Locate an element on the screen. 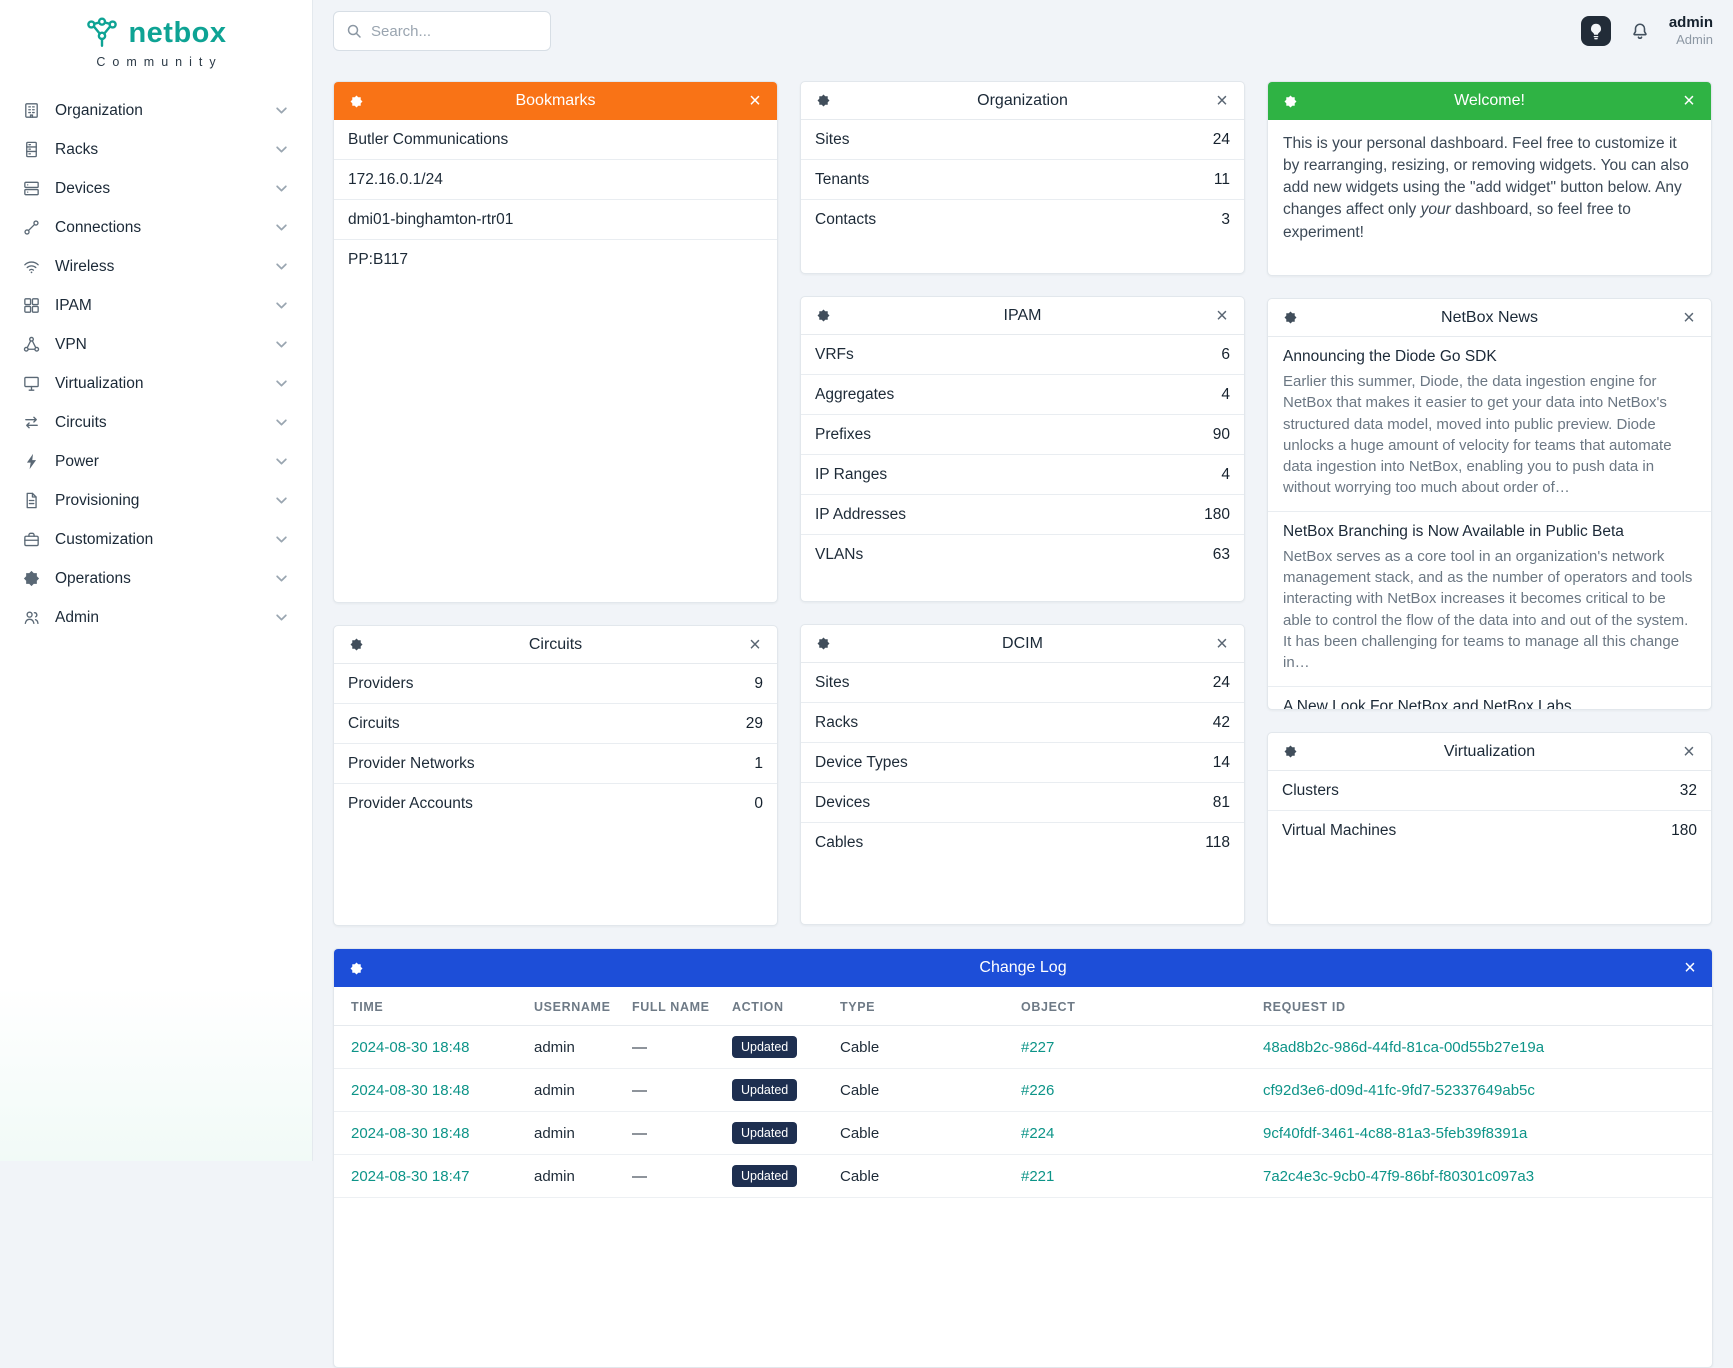  sidebar-item-power: Power is located at coordinates (156, 461).